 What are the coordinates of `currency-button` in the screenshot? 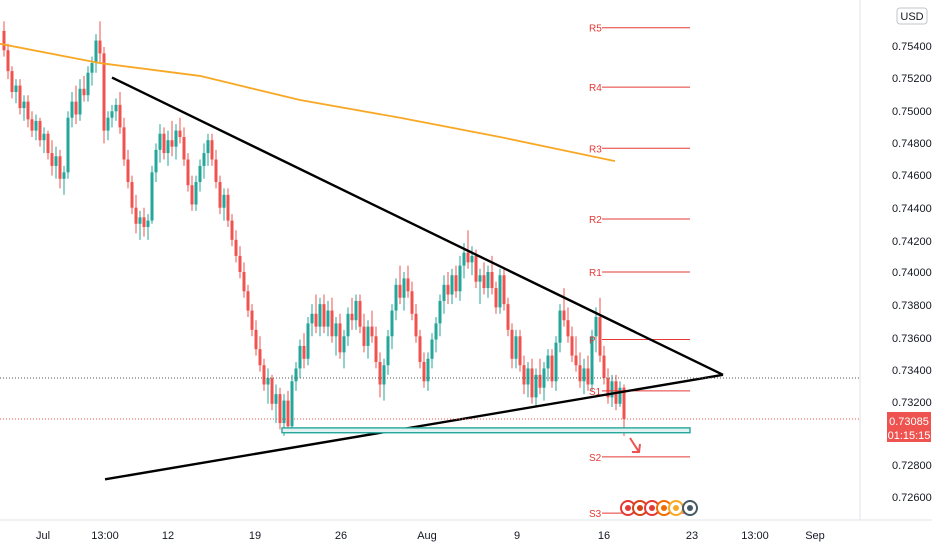 It's located at (912, 16).